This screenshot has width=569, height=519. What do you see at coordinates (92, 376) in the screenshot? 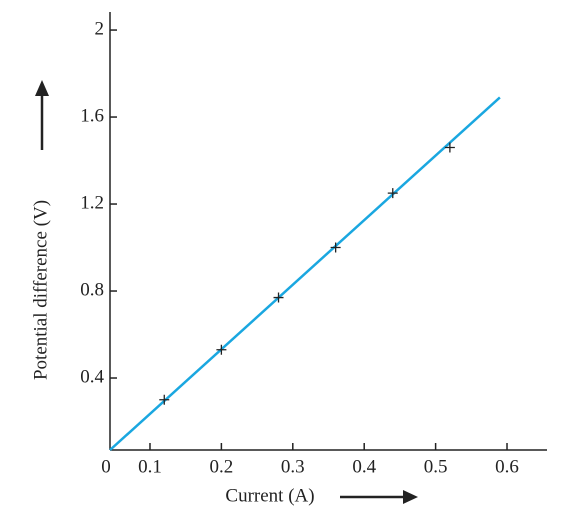
I see `y-tick-label: 0.4` at bounding box center [92, 376].